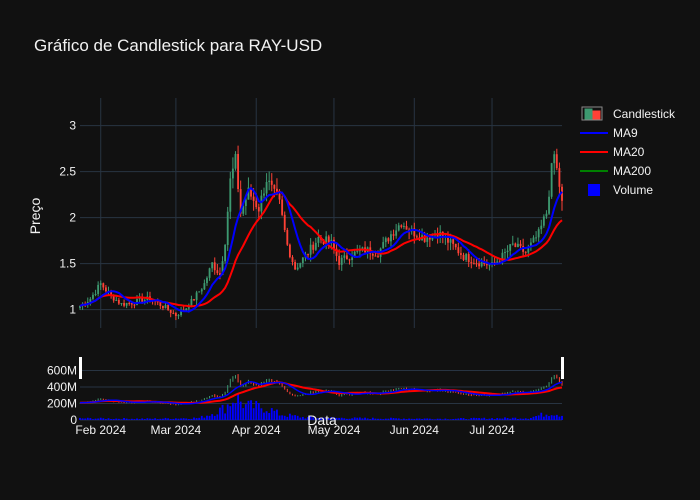  Describe the element at coordinates (492, 430) in the screenshot. I see `date-tick-label: Jul 2024` at that location.